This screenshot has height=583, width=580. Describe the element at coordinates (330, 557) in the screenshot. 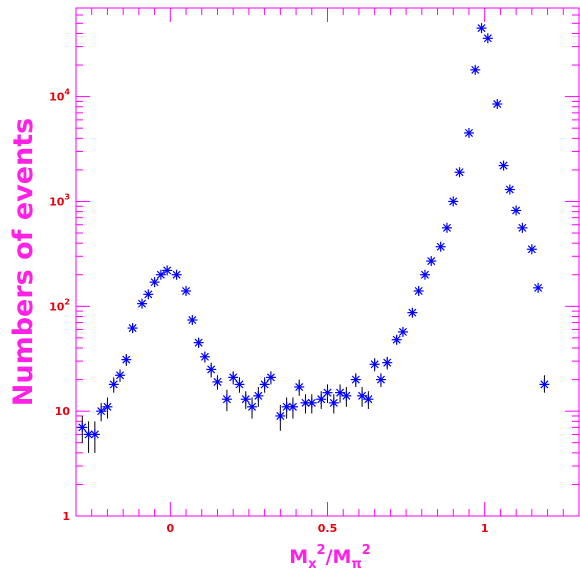

I see `x-axis-title: Mx2/Mπ2` at that location.